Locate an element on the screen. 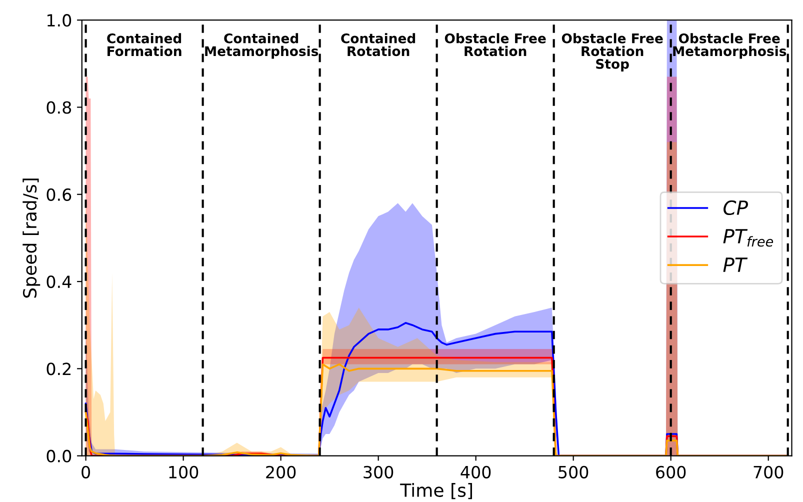  annotation: Contained Formation is located at coordinates (144, 44).